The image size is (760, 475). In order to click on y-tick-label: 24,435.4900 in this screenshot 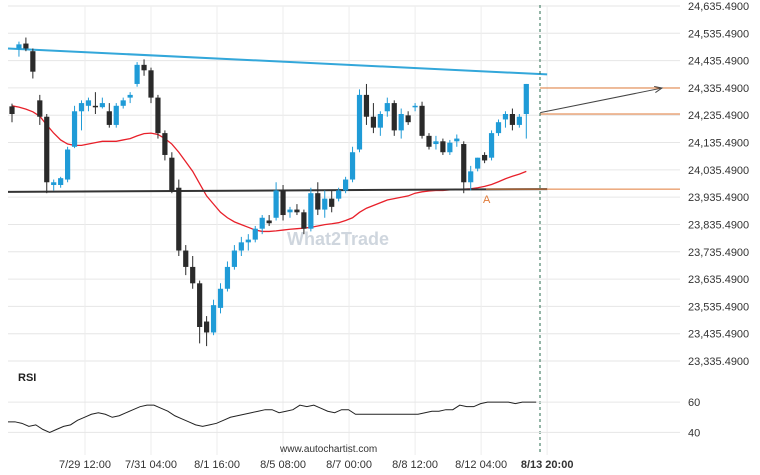, I will do `click(718, 62)`.